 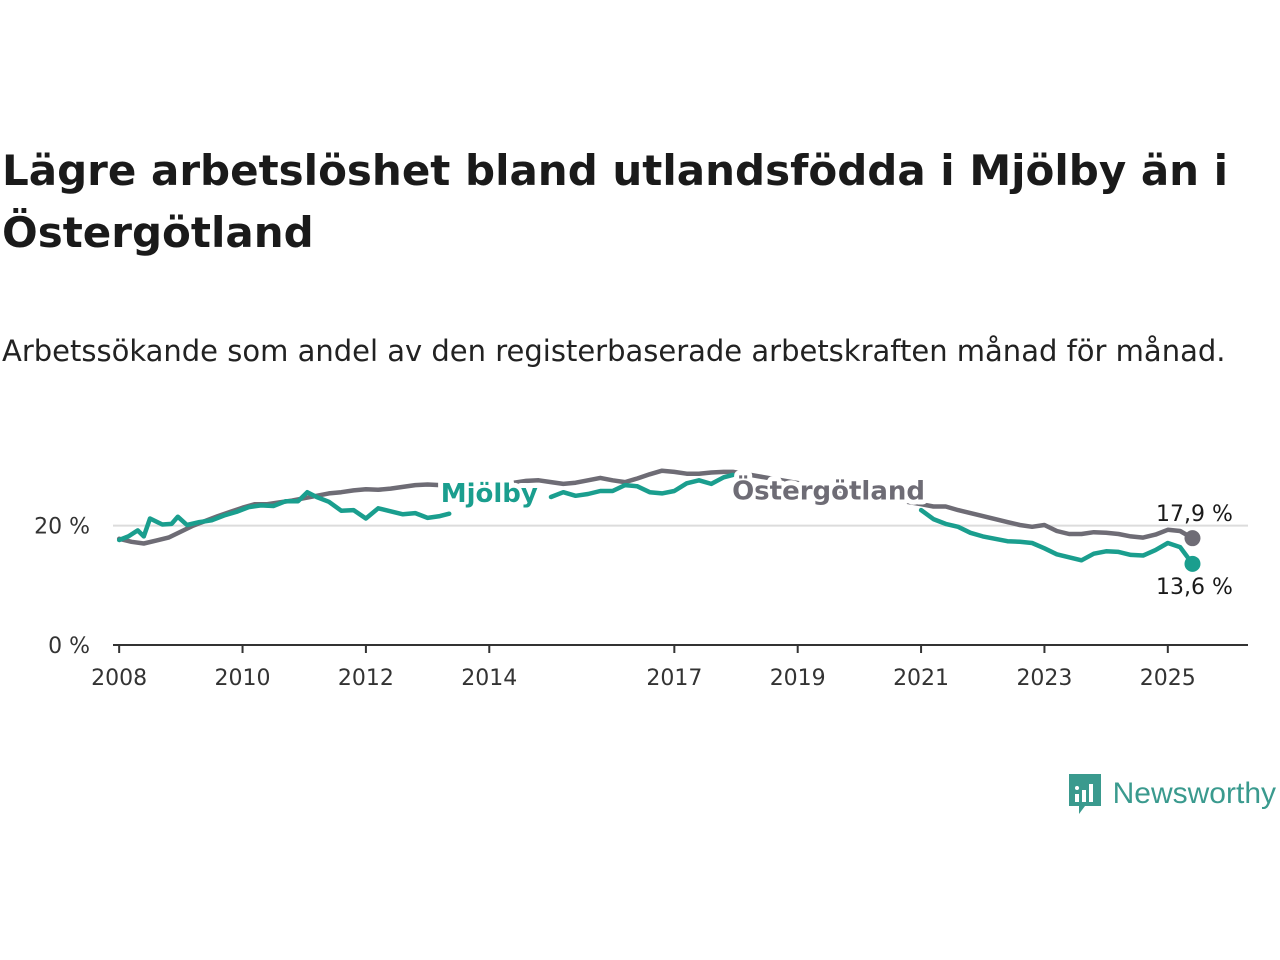 What do you see at coordinates (1168, 678) in the screenshot?
I see `x-tick-label: 2025` at bounding box center [1168, 678].